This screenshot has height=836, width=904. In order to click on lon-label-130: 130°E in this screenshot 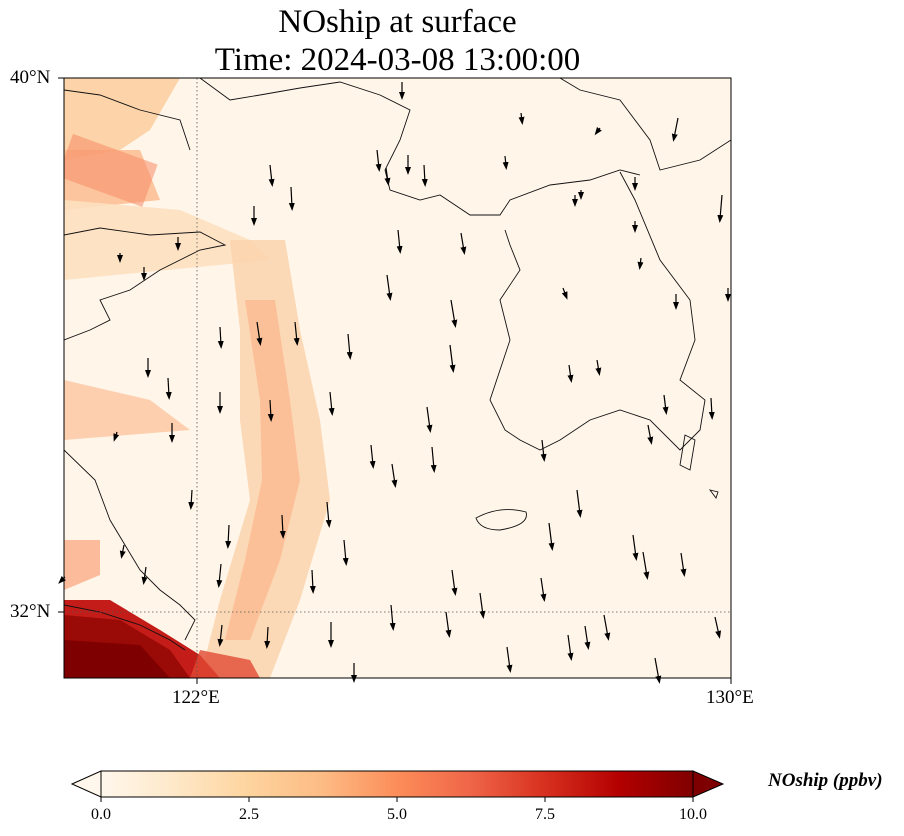, I will do `click(730, 697)`.